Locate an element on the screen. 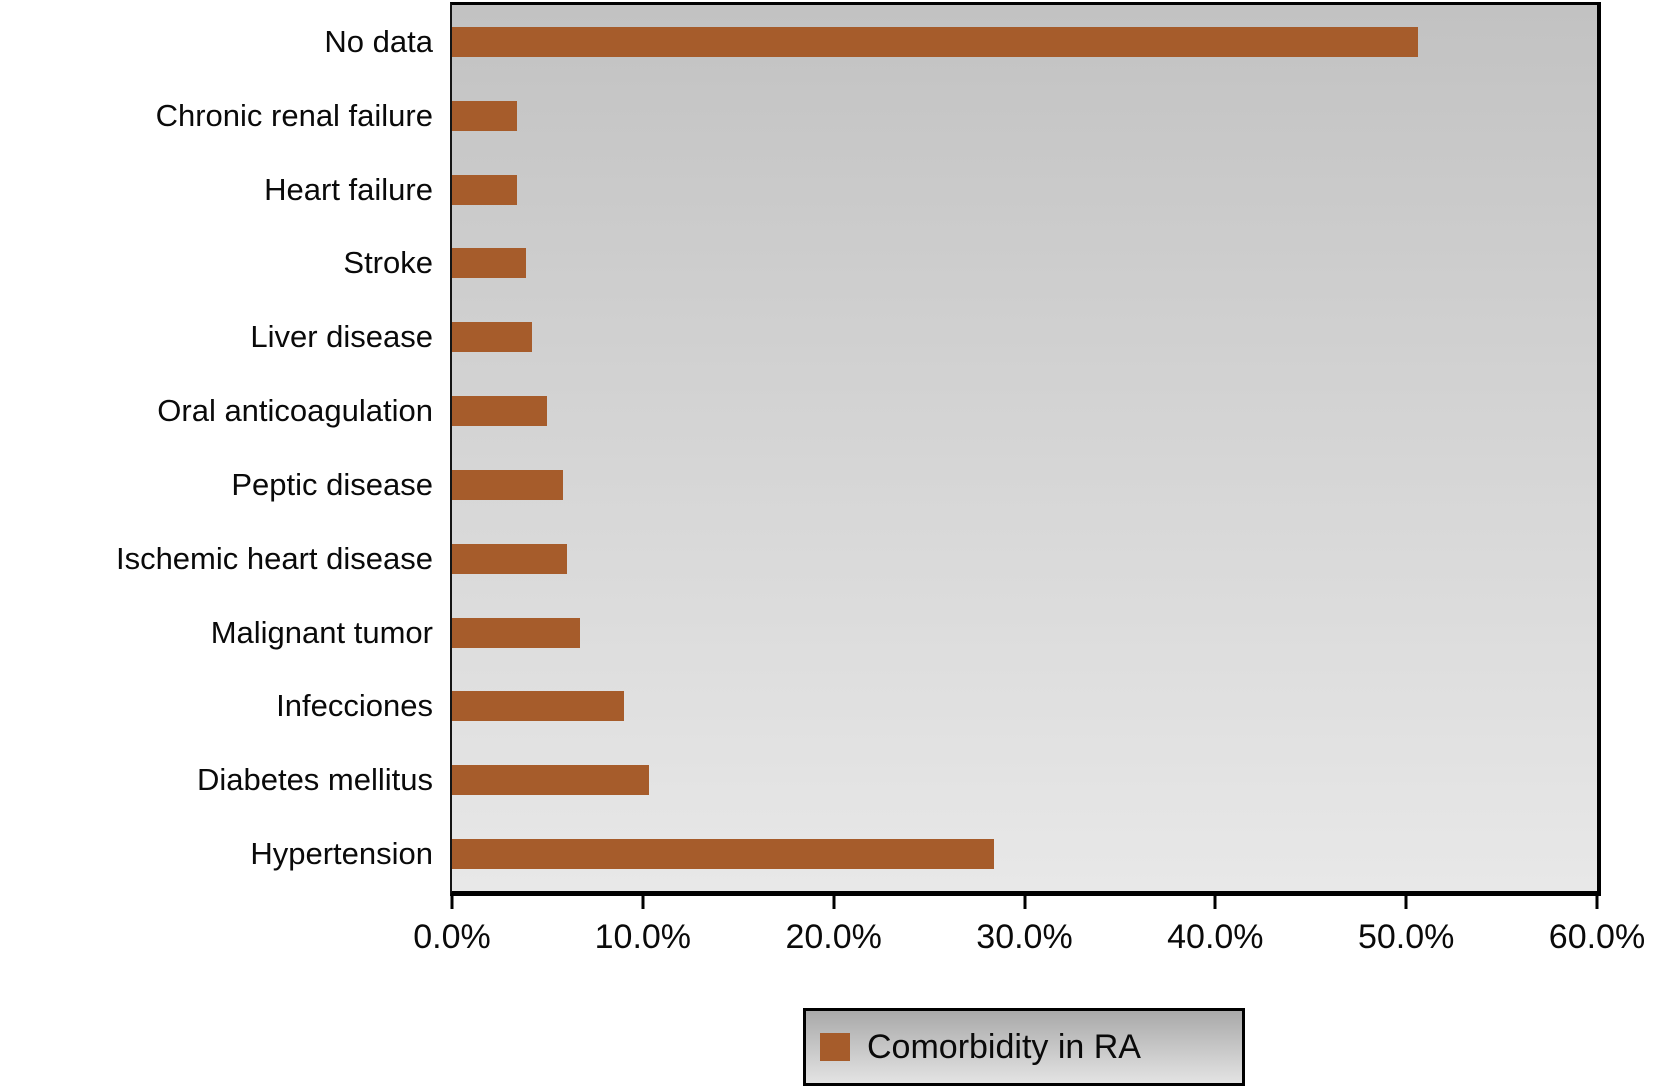  category-label: Heart failure is located at coordinates (348, 189).